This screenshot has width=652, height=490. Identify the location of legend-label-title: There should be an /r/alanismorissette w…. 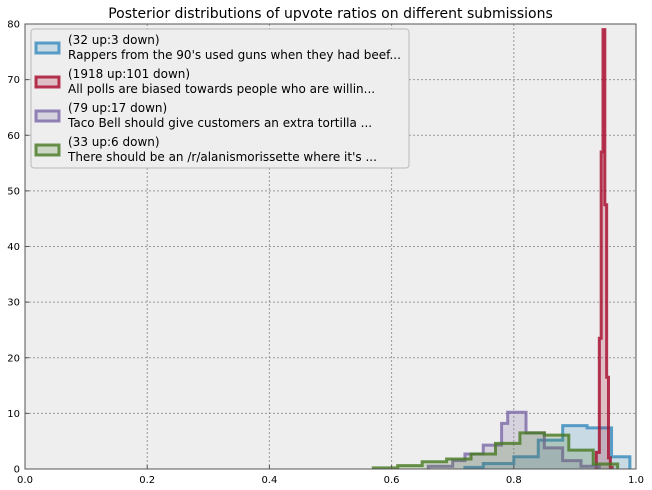
(222, 157).